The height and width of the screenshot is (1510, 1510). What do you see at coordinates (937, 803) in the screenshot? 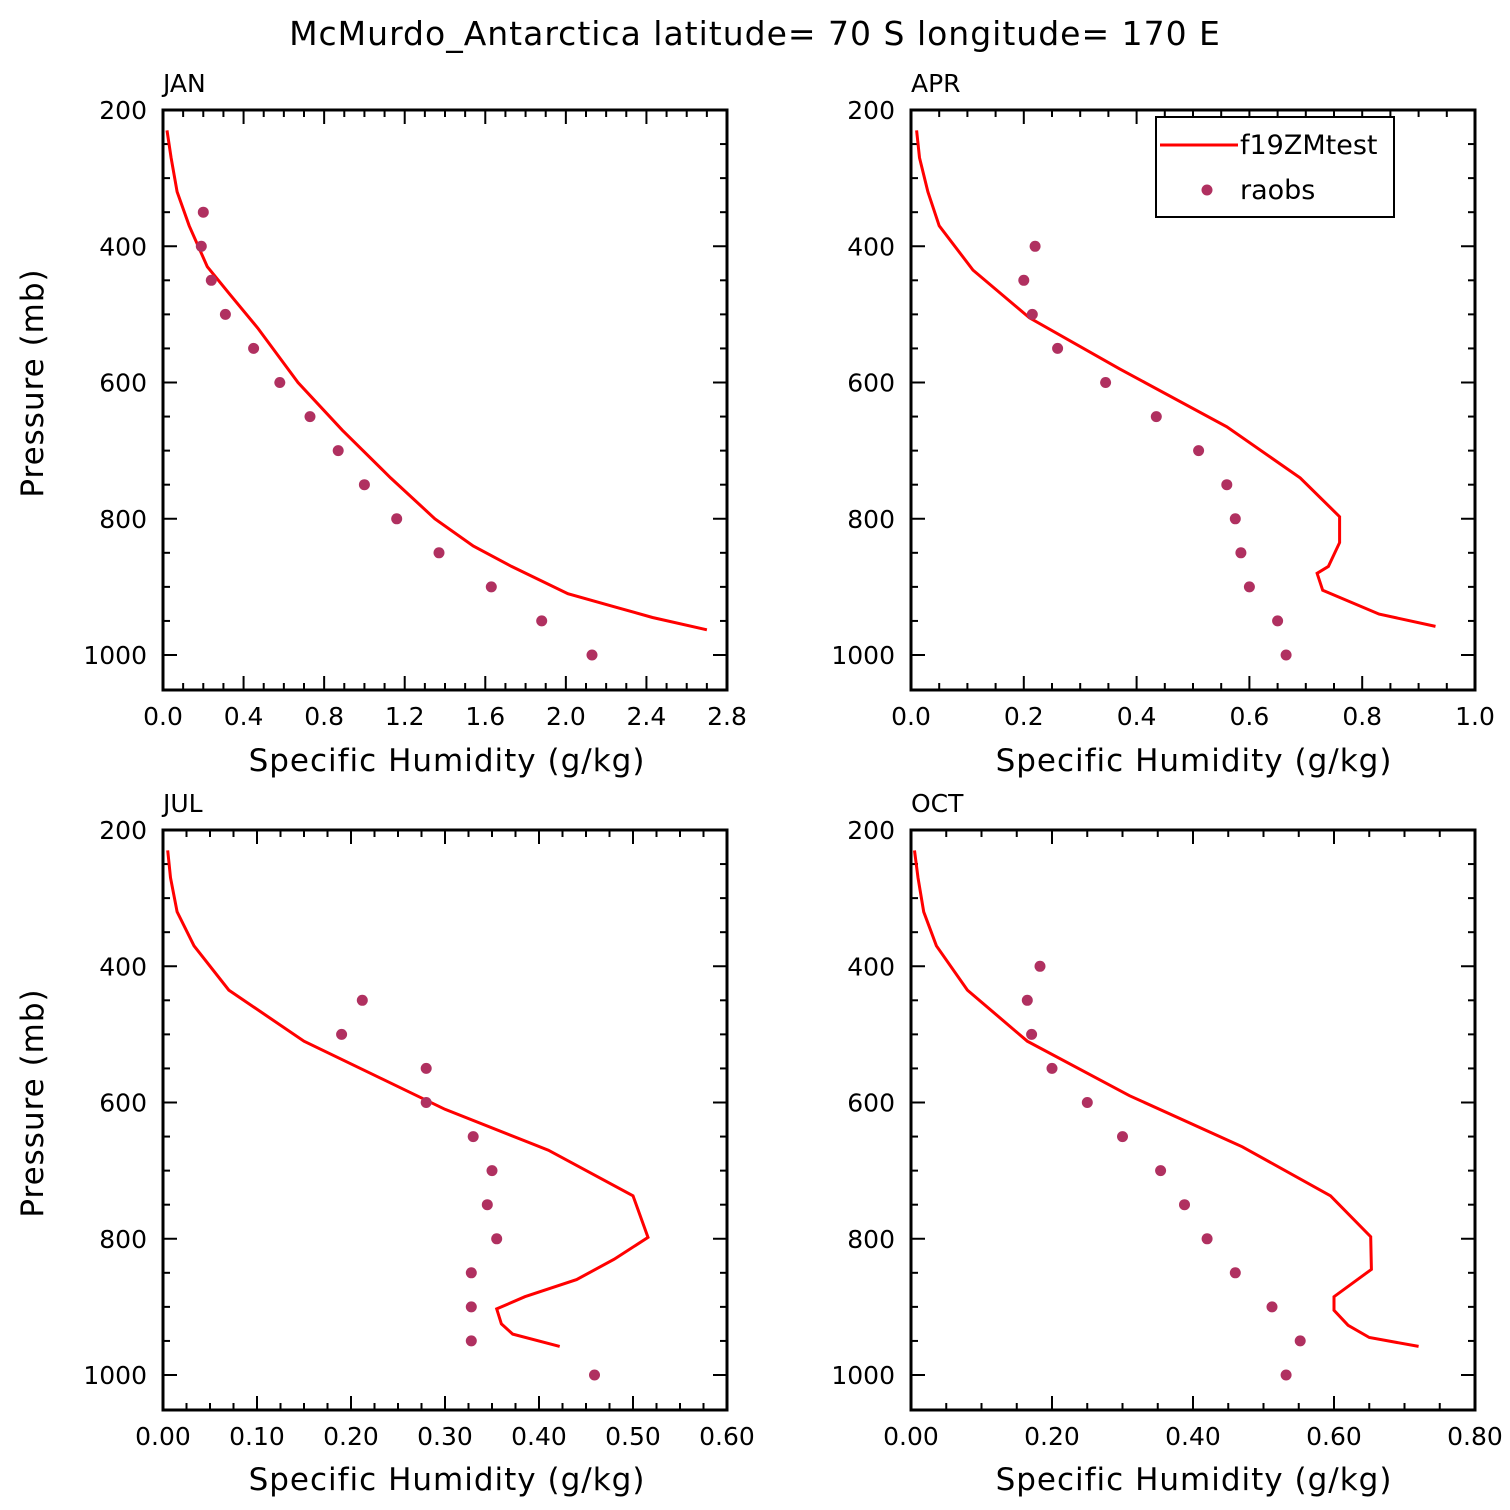
I see `panel-title: OCT` at bounding box center [937, 803].